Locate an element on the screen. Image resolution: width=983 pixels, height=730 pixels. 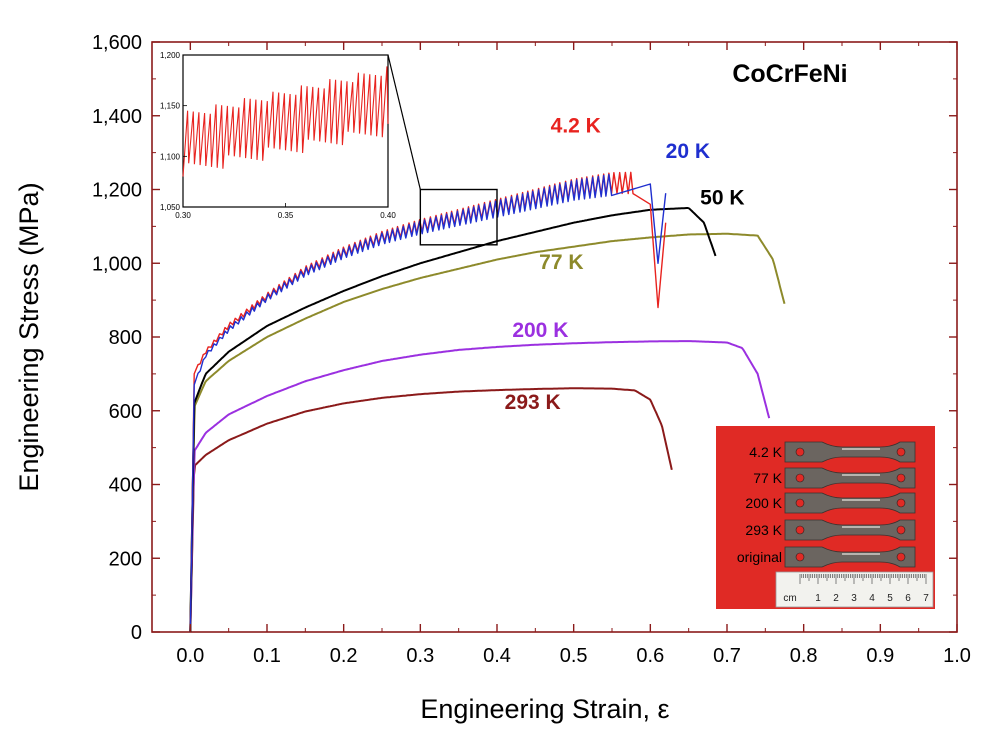
x-tick-label: 1.0 is located at coordinates (957, 656).